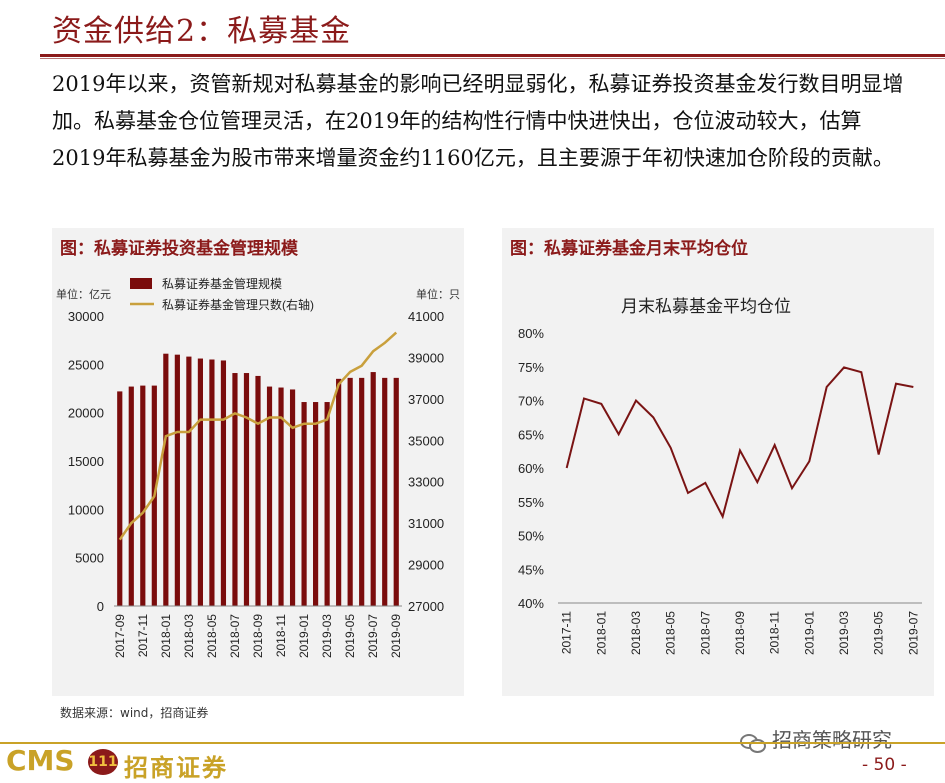  I want to click on right-axis-tick: 29000, so click(426, 565).